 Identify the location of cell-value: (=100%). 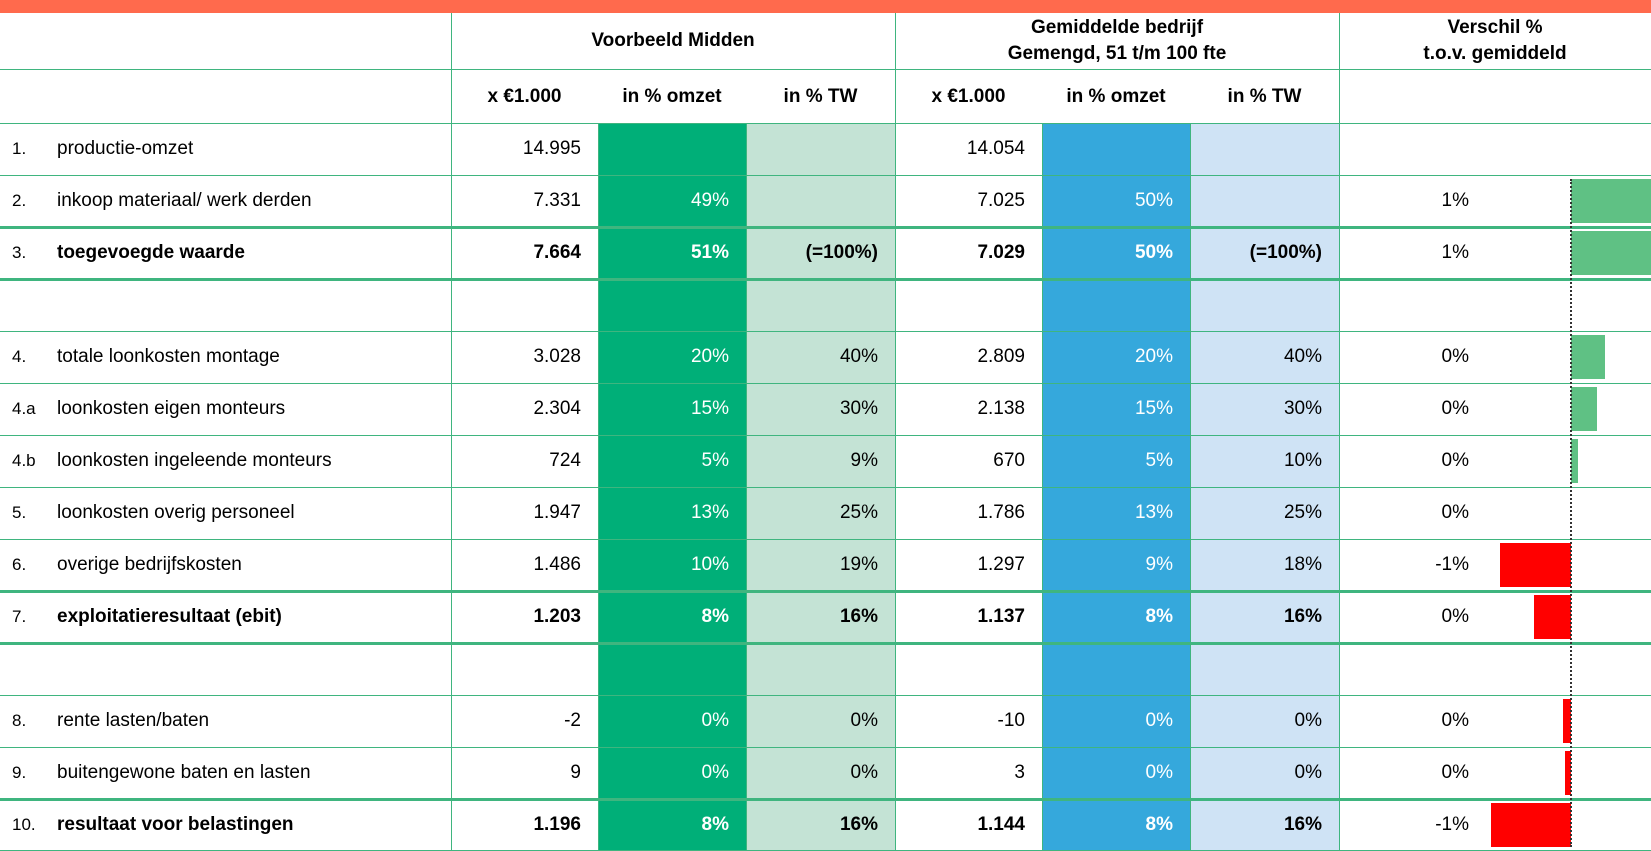
(1285, 252).